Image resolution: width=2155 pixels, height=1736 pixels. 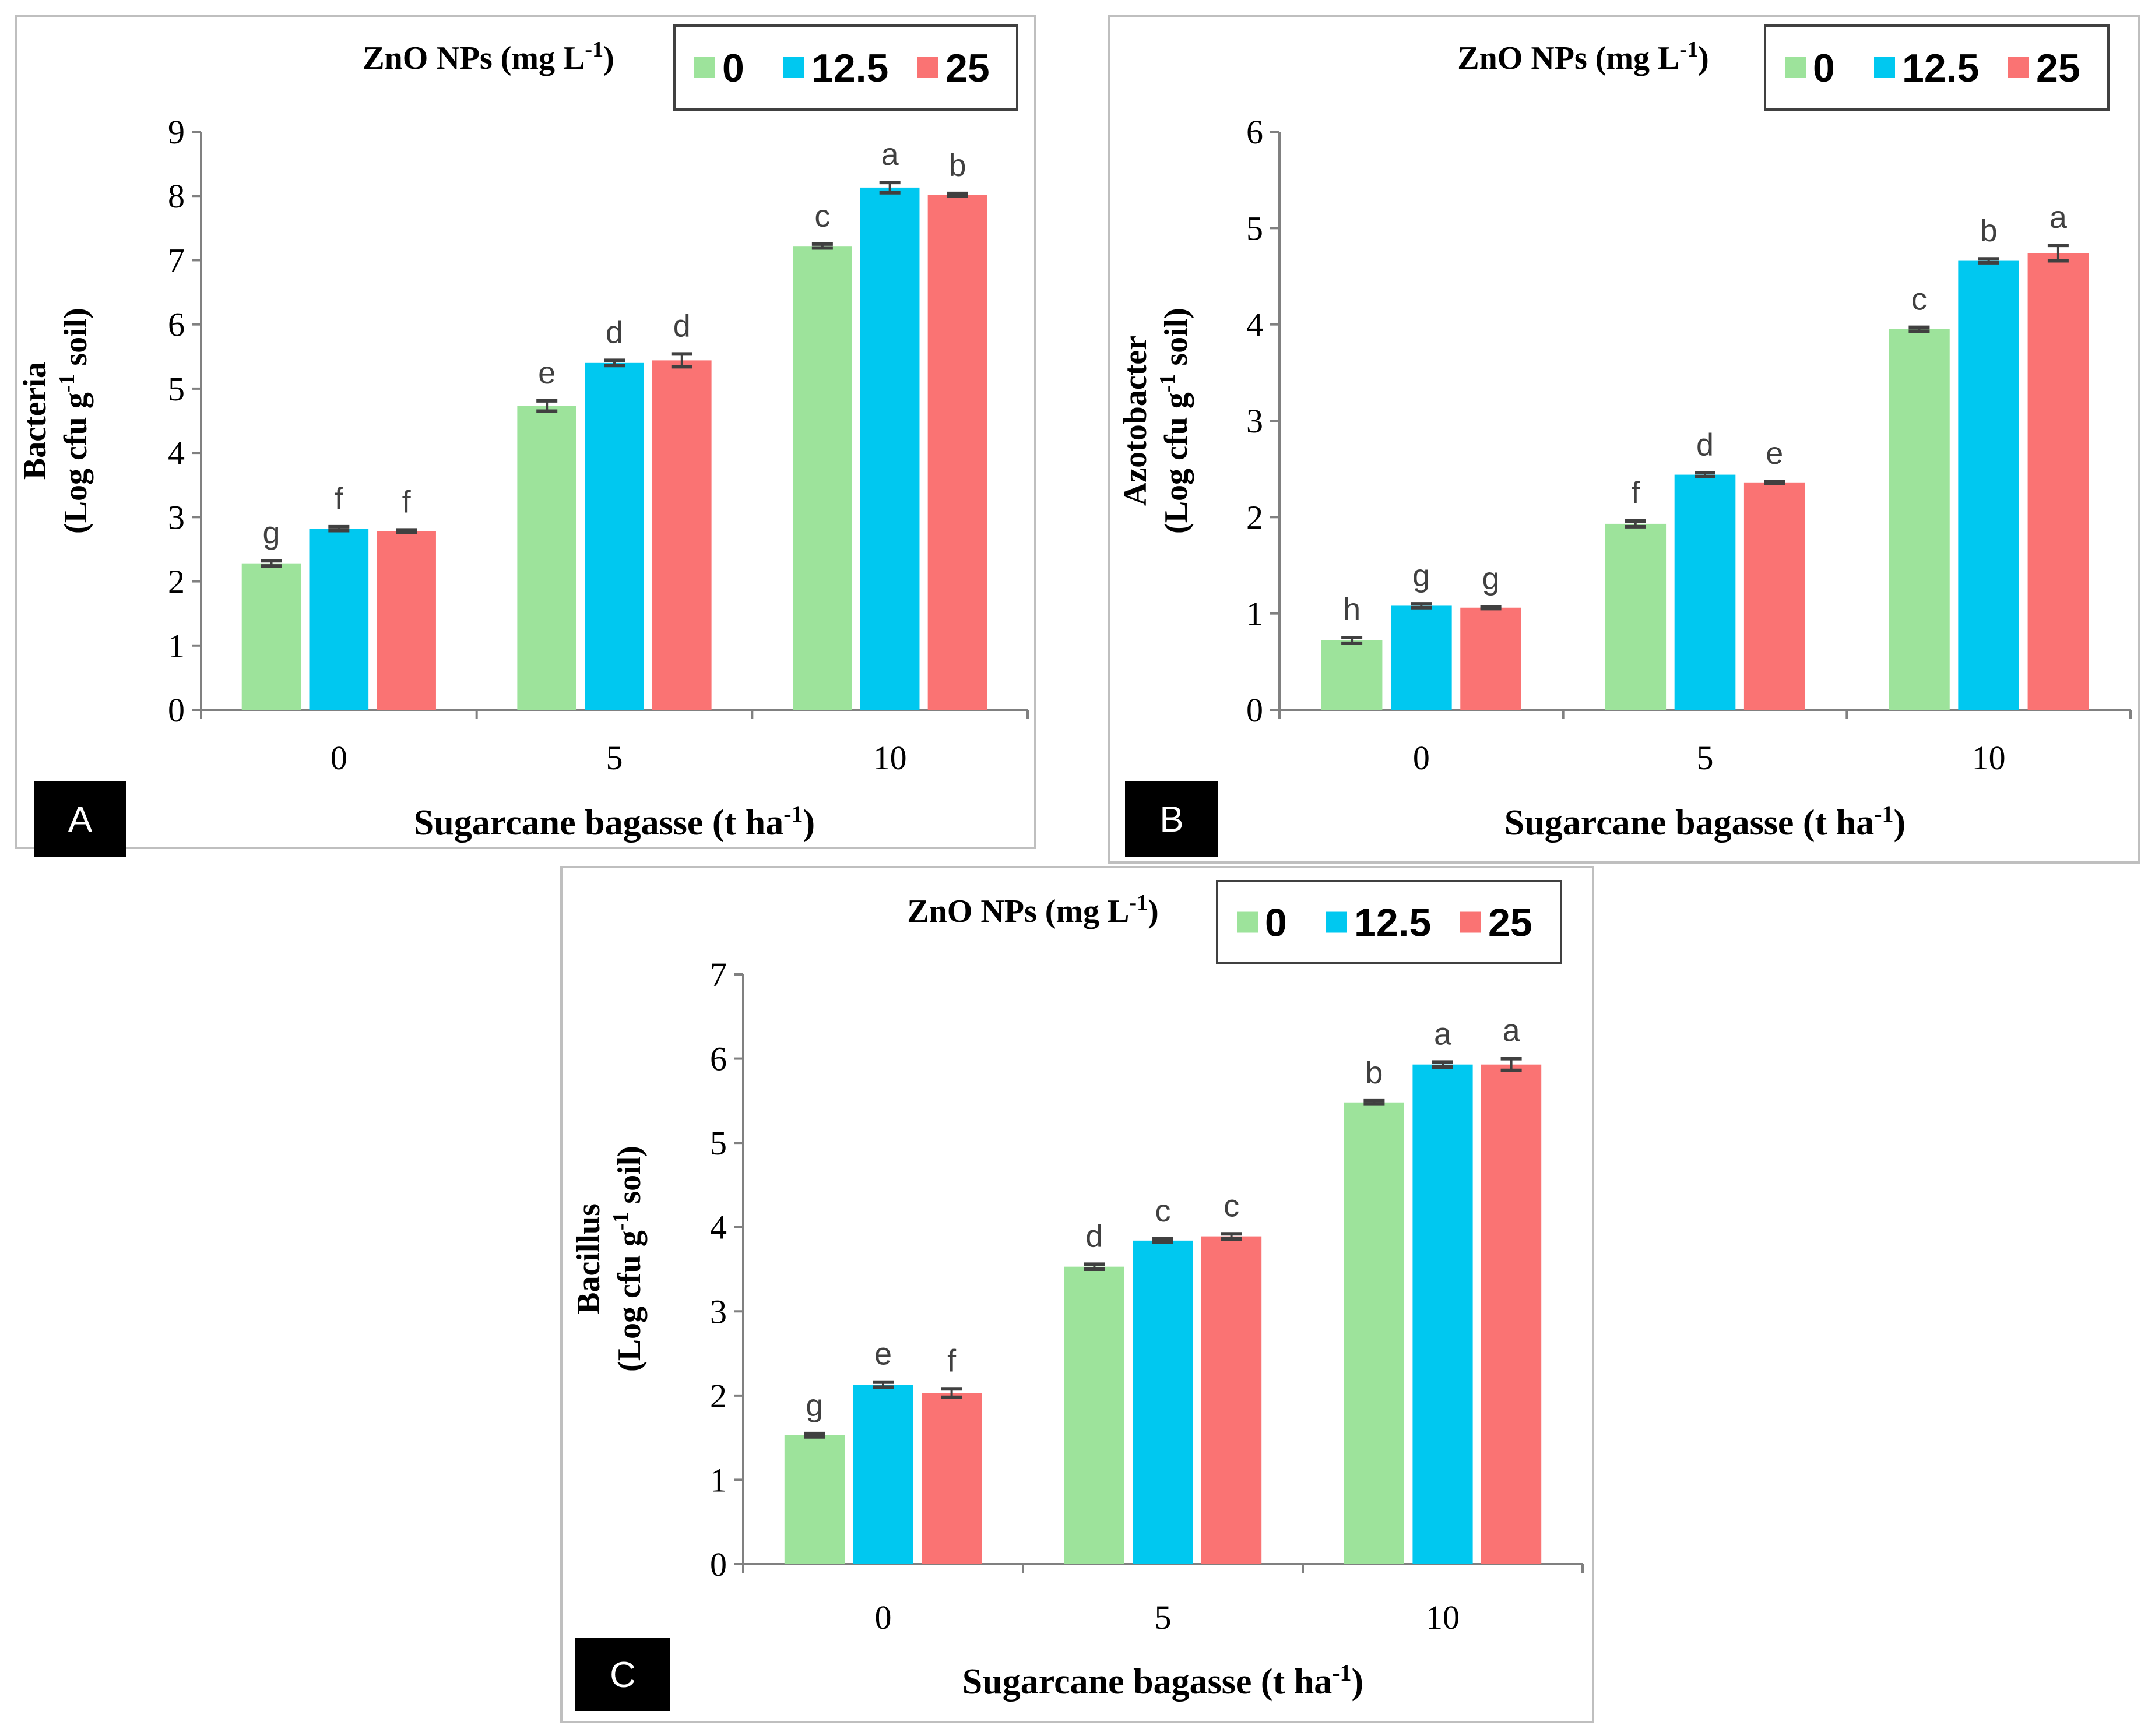 What do you see at coordinates (1900, 823) in the screenshot?
I see `x-axis-title-close: )` at bounding box center [1900, 823].